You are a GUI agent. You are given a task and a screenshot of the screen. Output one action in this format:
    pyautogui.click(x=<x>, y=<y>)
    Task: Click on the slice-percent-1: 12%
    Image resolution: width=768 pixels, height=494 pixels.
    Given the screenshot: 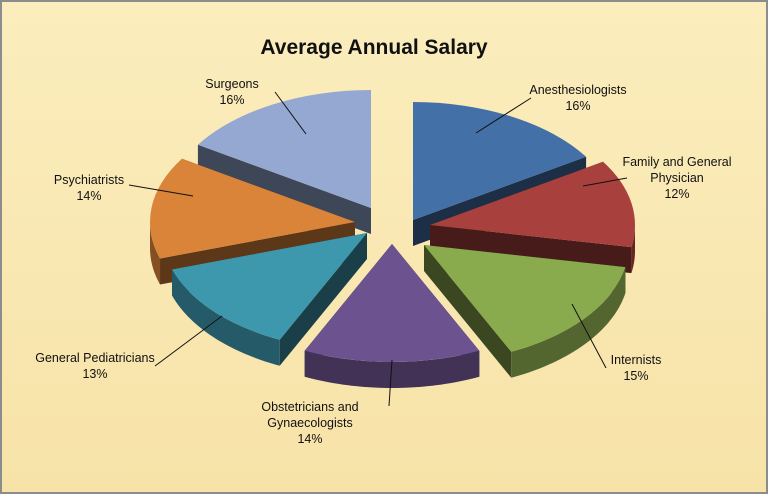 What is the action you would take?
    pyautogui.click(x=676, y=194)
    